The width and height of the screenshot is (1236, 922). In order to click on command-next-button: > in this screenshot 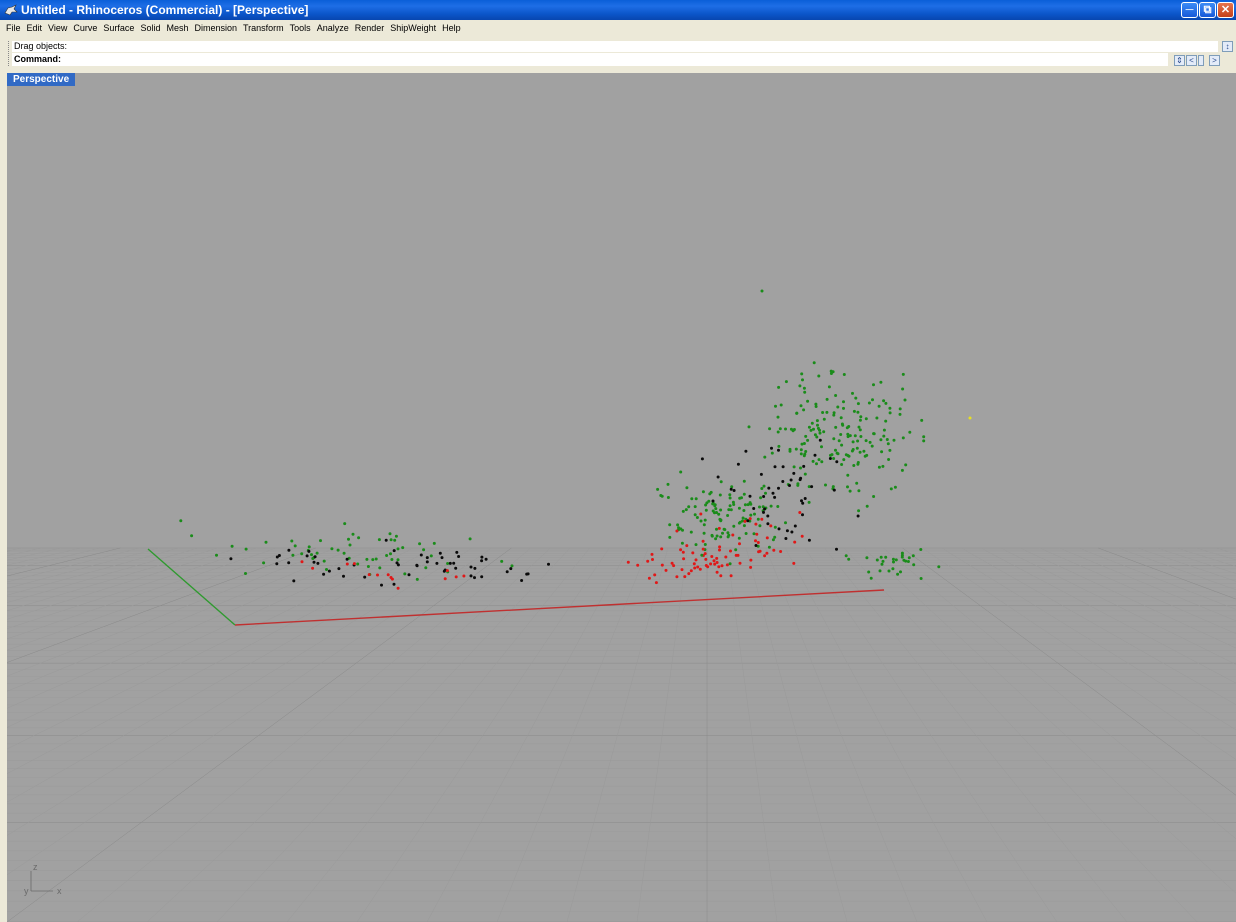, I will do `click(1214, 60)`.